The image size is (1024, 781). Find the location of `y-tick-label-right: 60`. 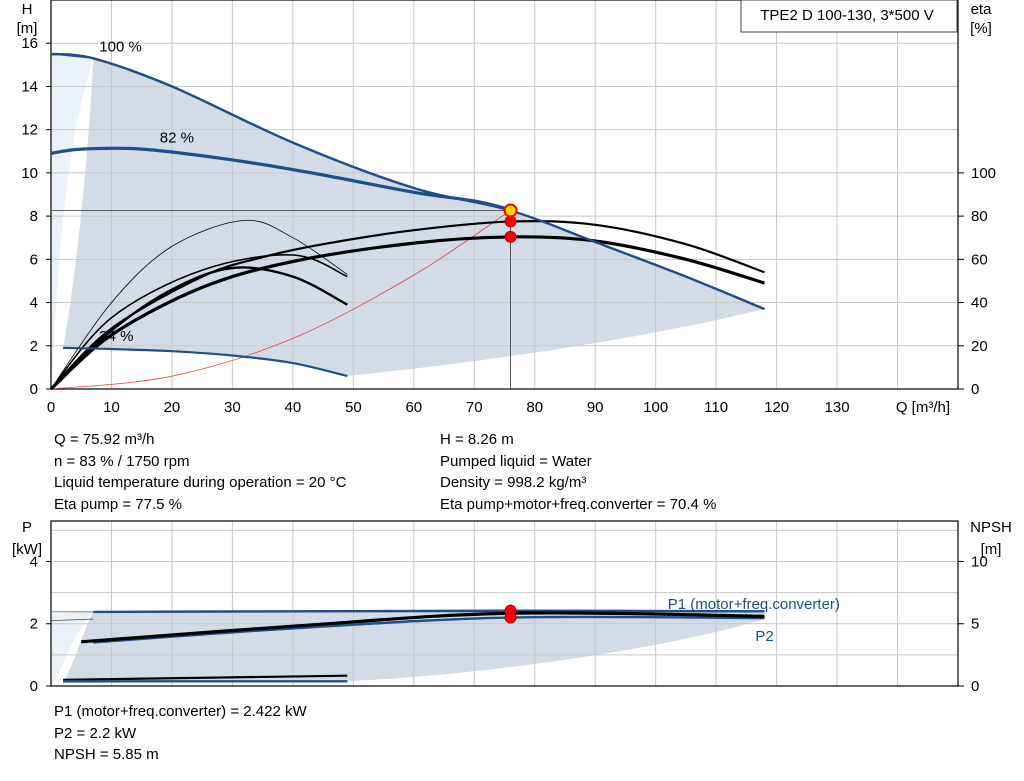

y-tick-label-right: 60 is located at coordinates (979, 259).